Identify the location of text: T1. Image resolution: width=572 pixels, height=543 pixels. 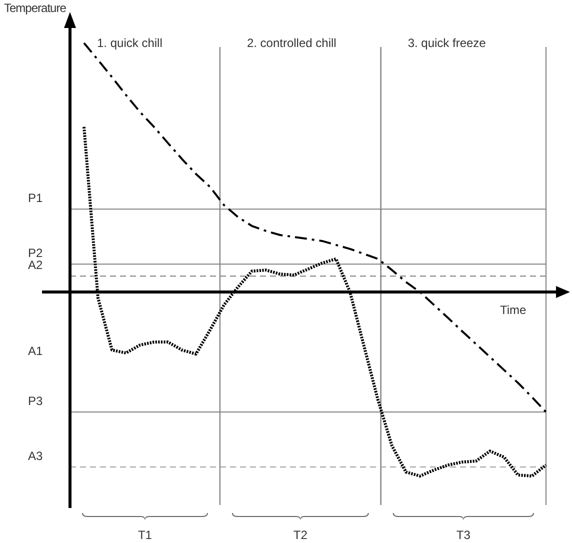
(145, 535).